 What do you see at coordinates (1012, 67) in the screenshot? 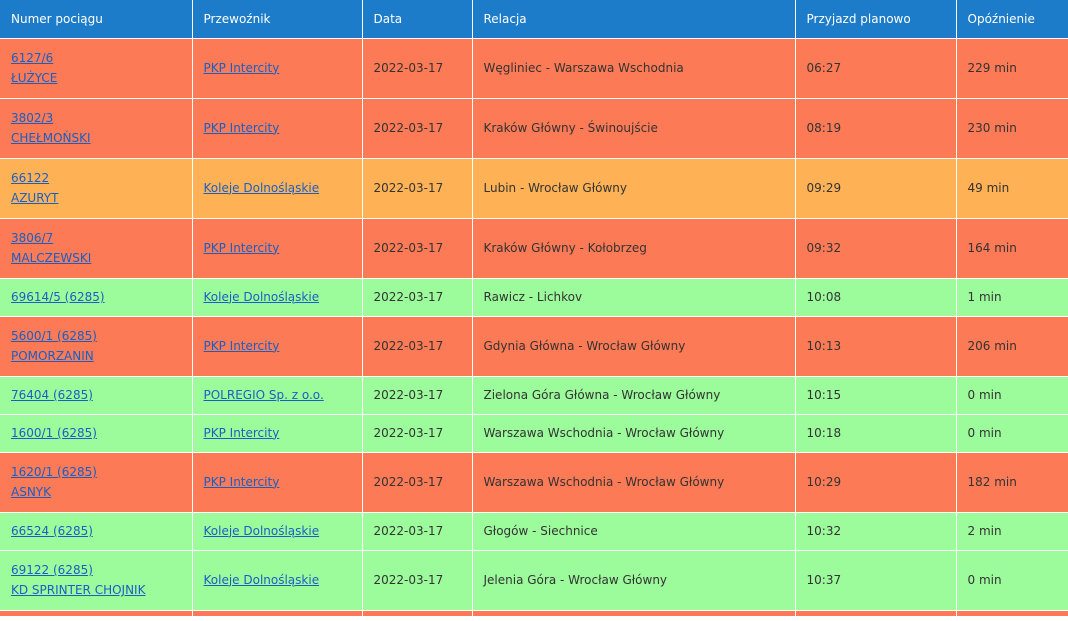
I see `delay-cell: 229 min` at bounding box center [1012, 67].